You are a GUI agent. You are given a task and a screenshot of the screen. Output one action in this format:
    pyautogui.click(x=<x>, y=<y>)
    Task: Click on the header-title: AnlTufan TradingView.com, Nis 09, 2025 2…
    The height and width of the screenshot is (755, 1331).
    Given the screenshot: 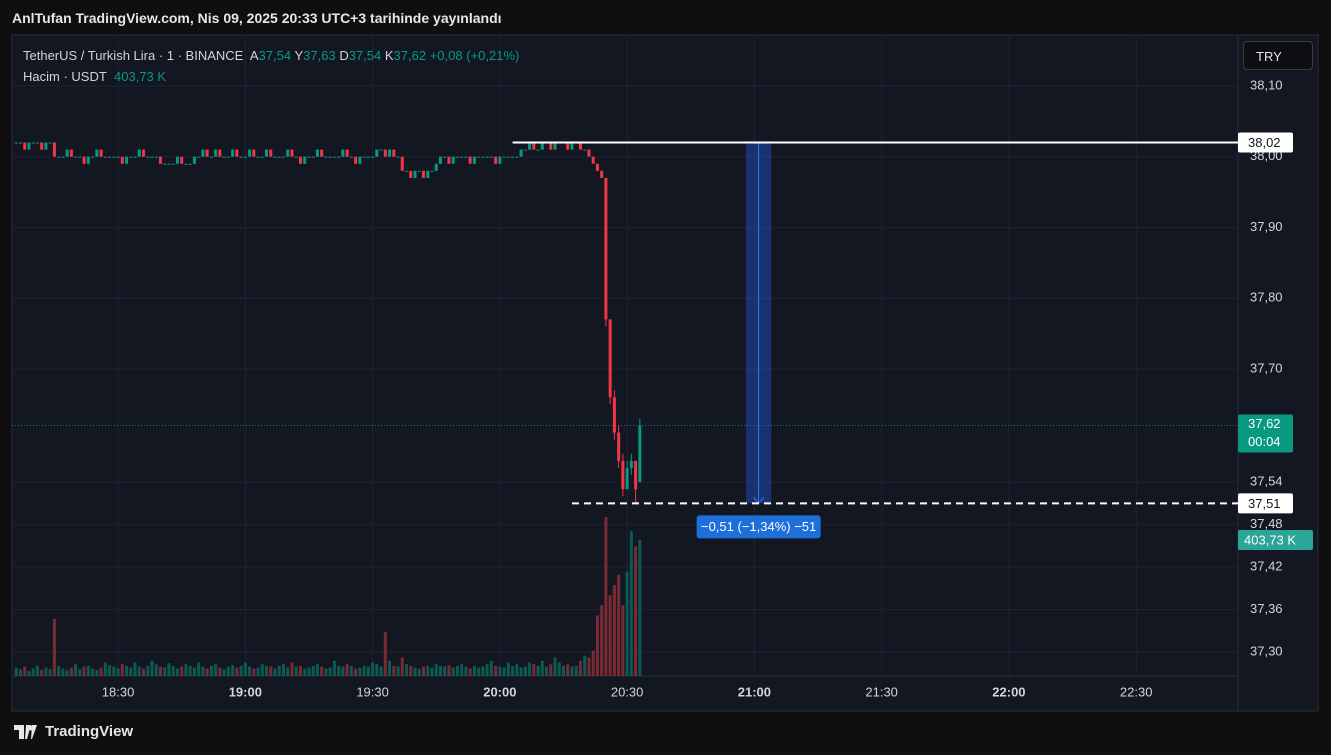 What is the action you would take?
    pyautogui.click(x=257, y=18)
    